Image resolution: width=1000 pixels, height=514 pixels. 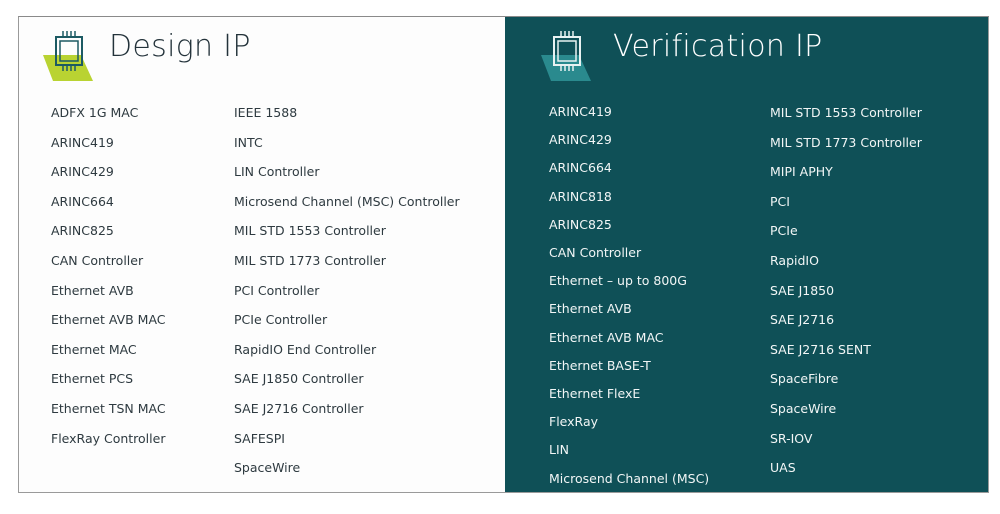 What do you see at coordinates (580, 196) in the screenshot?
I see `ip-list-item: ARINC818` at bounding box center [580, 196].